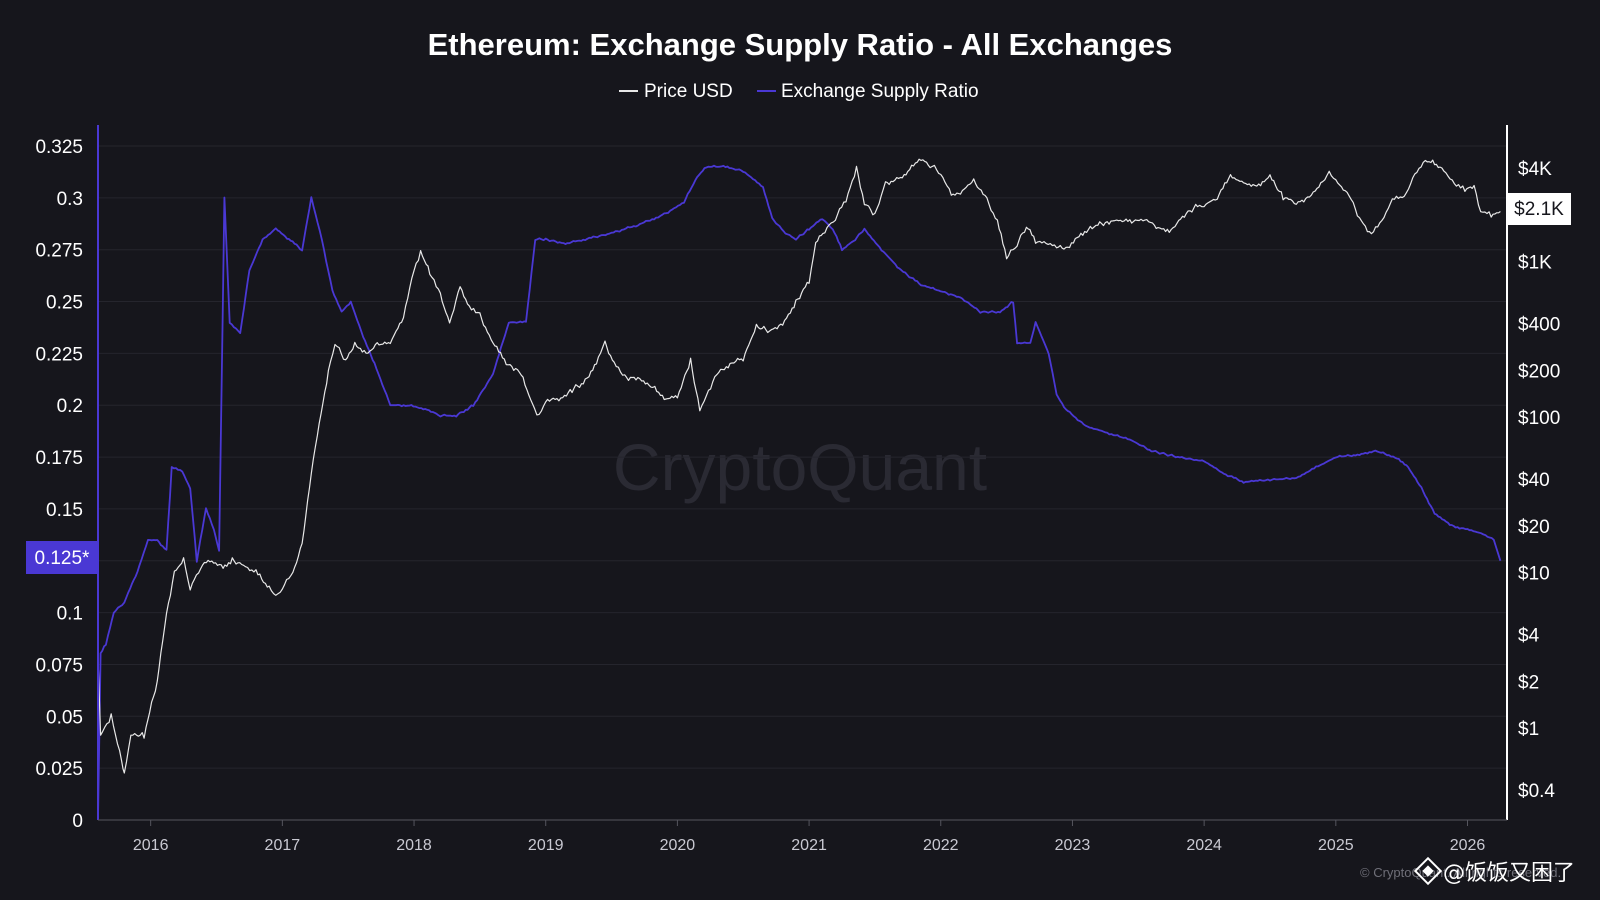 This screenshot has height=900, width=1600. I want to click on left-current-value: 0.125*, so click(63, 558).